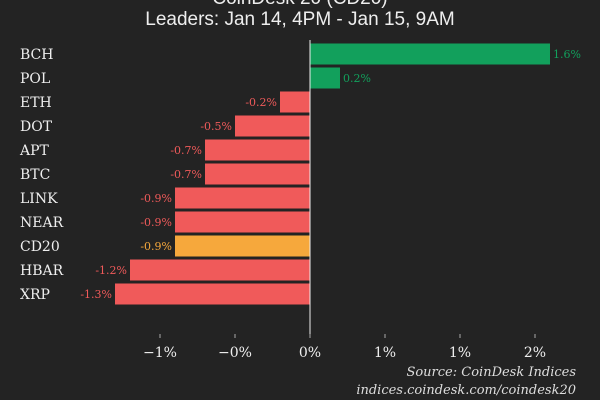 This screenshot has width=600, height=400. Describe the element at coordinates (242, 198) in the screenshot. I see `bar-link` at that location.